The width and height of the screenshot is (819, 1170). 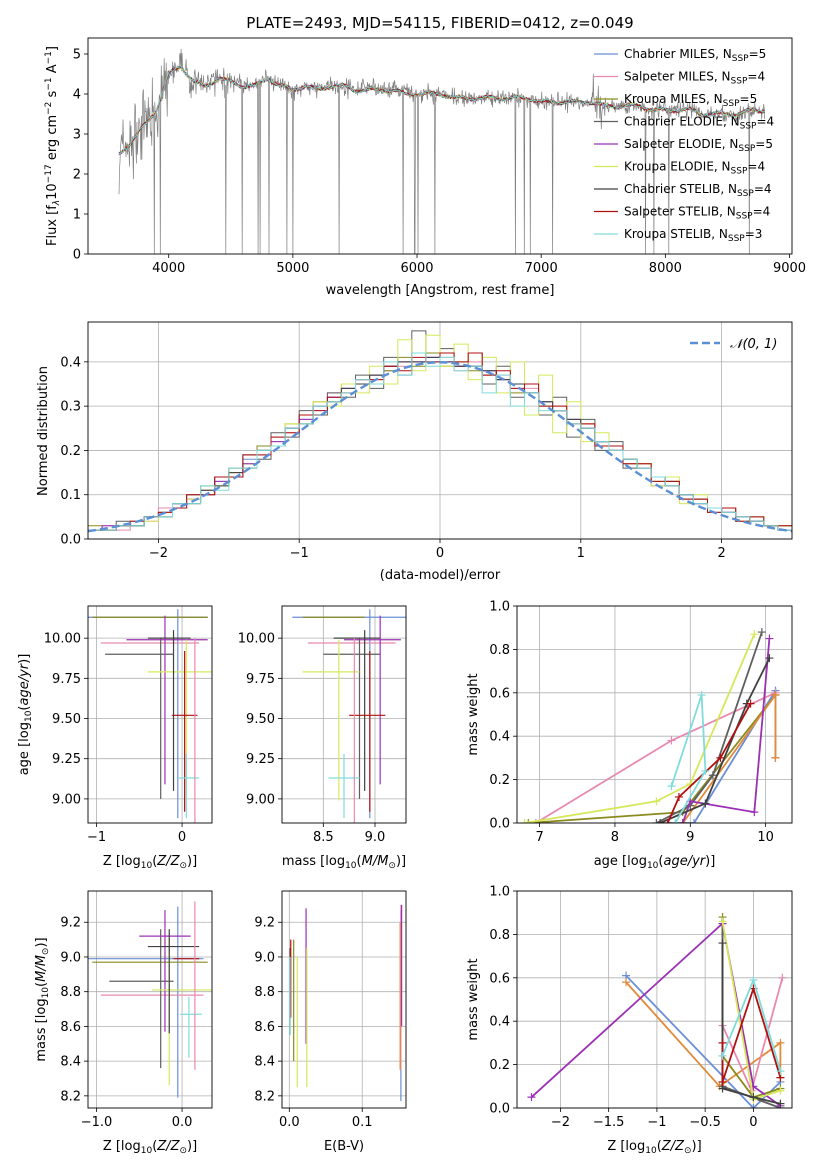 What do you see at coordinates (42, 999) in the screenshot?
I see `y-axis-label: mass [log10(M/M⊙)]` at bounding box center [42, 999].